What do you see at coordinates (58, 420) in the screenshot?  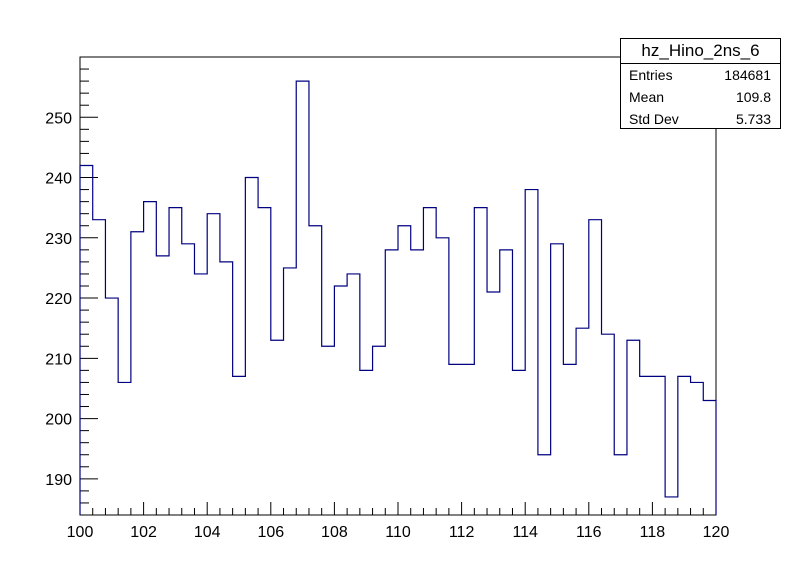 I see `y-tick-label: 200` at bounding box center [58, 420].